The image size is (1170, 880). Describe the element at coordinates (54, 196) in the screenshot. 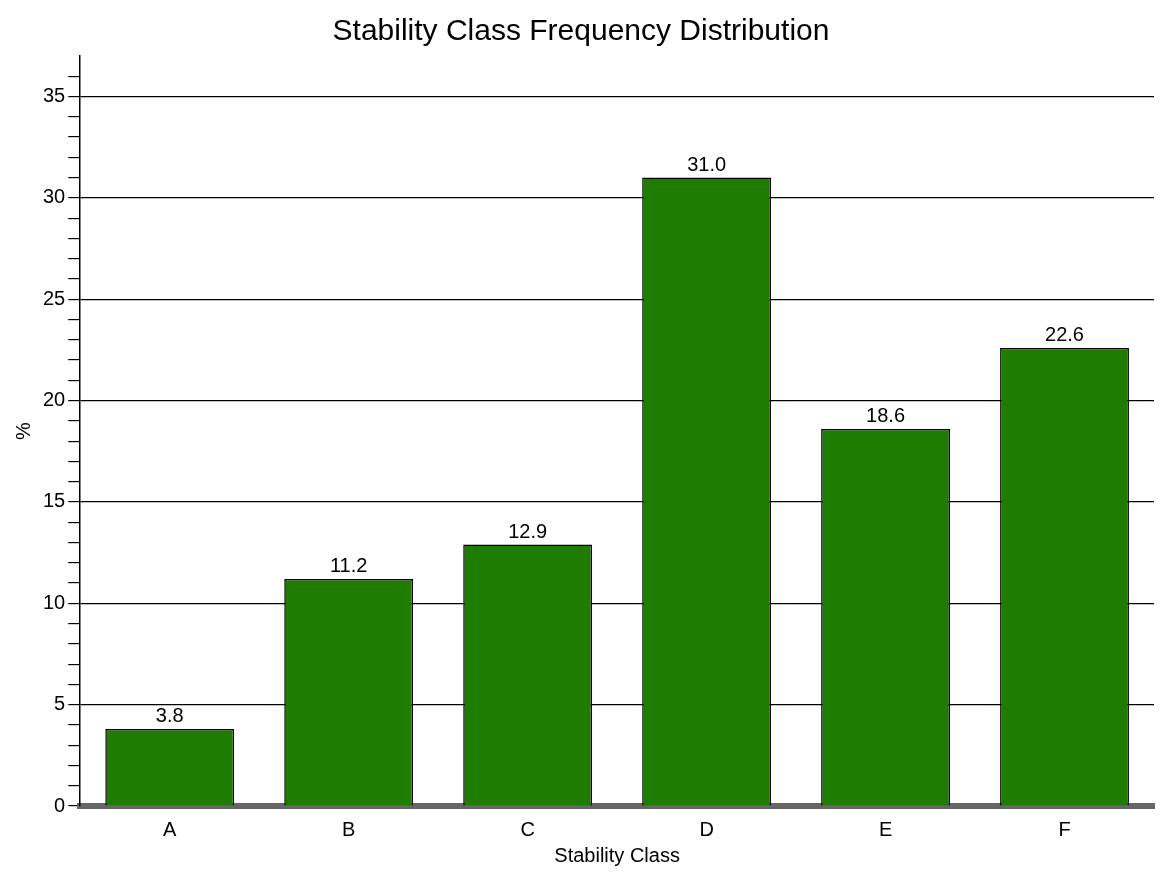

I see `y-tick-label: 30` at that location.